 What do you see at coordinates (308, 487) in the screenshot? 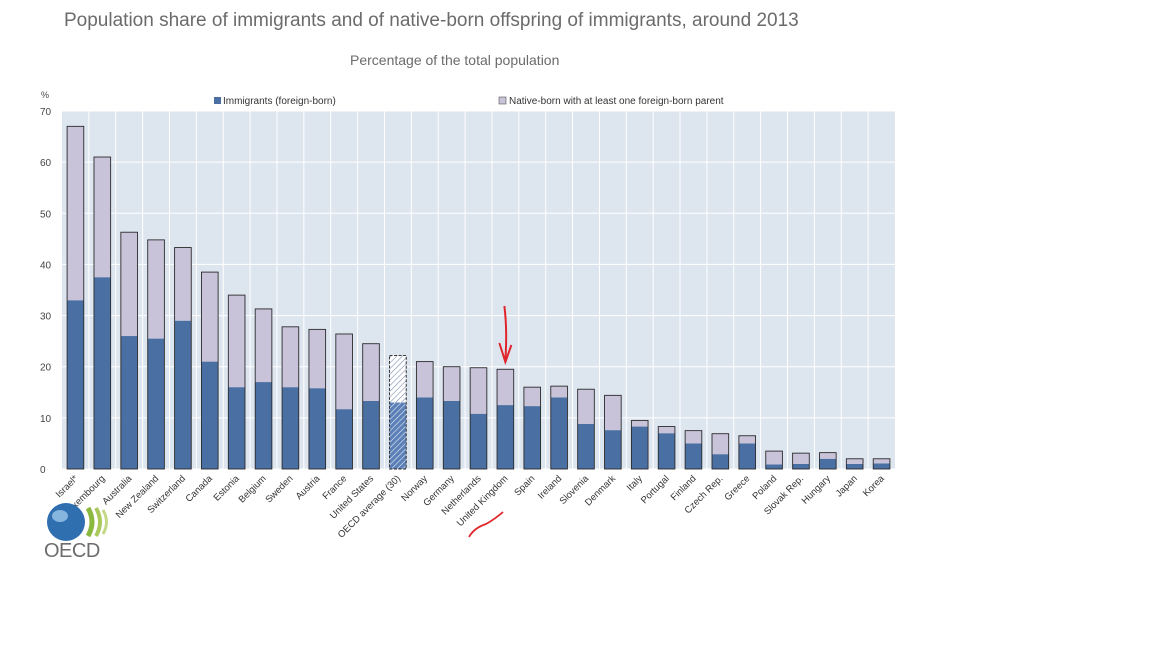
I see `x-tick-label: Austria` at bounding box center [308, 487].